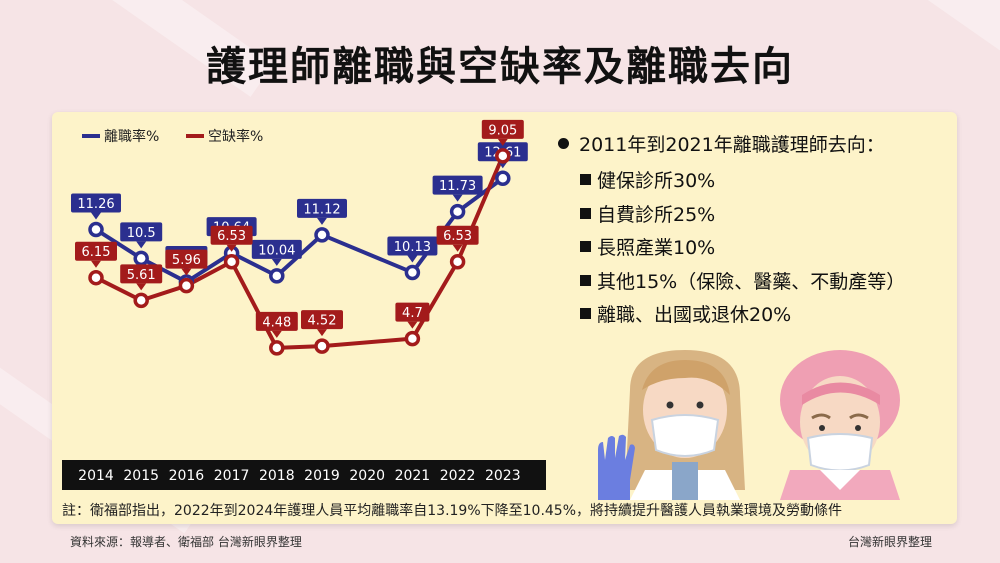 This screenshot has height=563, width=1000. I want to click on data-label-text: 4.7, so click(412, 313).